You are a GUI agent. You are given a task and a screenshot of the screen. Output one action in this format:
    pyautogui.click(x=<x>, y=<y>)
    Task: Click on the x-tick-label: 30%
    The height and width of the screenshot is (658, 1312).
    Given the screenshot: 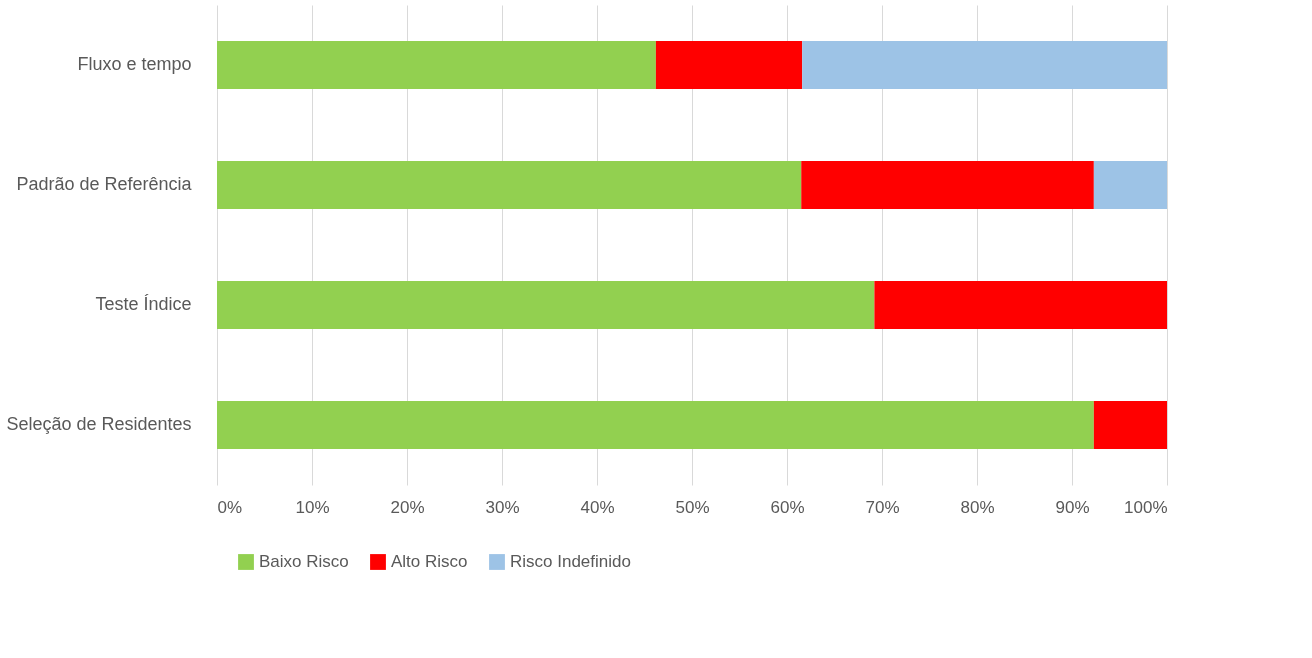 What is the action you would take?
    pyautogui.click(x=502, y=507)
    